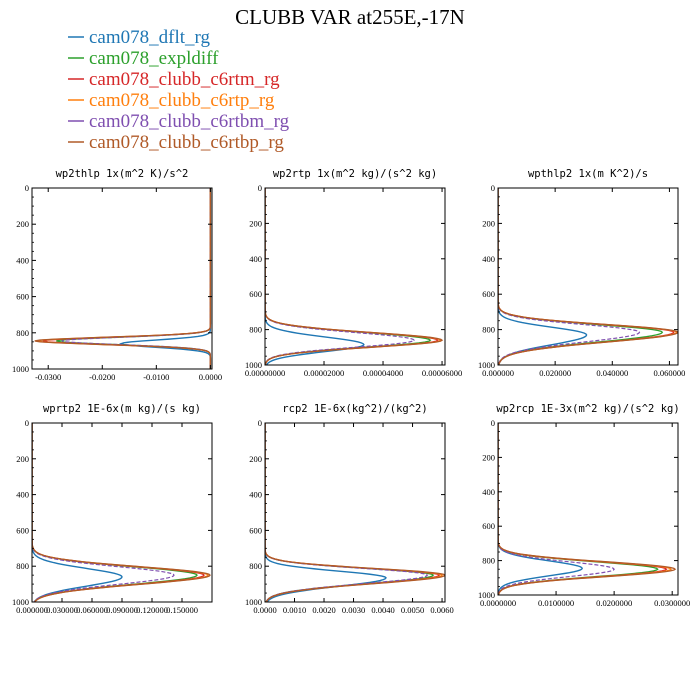 This screenshot has height=700, width=700. What do you see at coordinates (382, 610) in the screenshot?
I see `x-tick-label: 0.0040` at bounding box center [382, 610].